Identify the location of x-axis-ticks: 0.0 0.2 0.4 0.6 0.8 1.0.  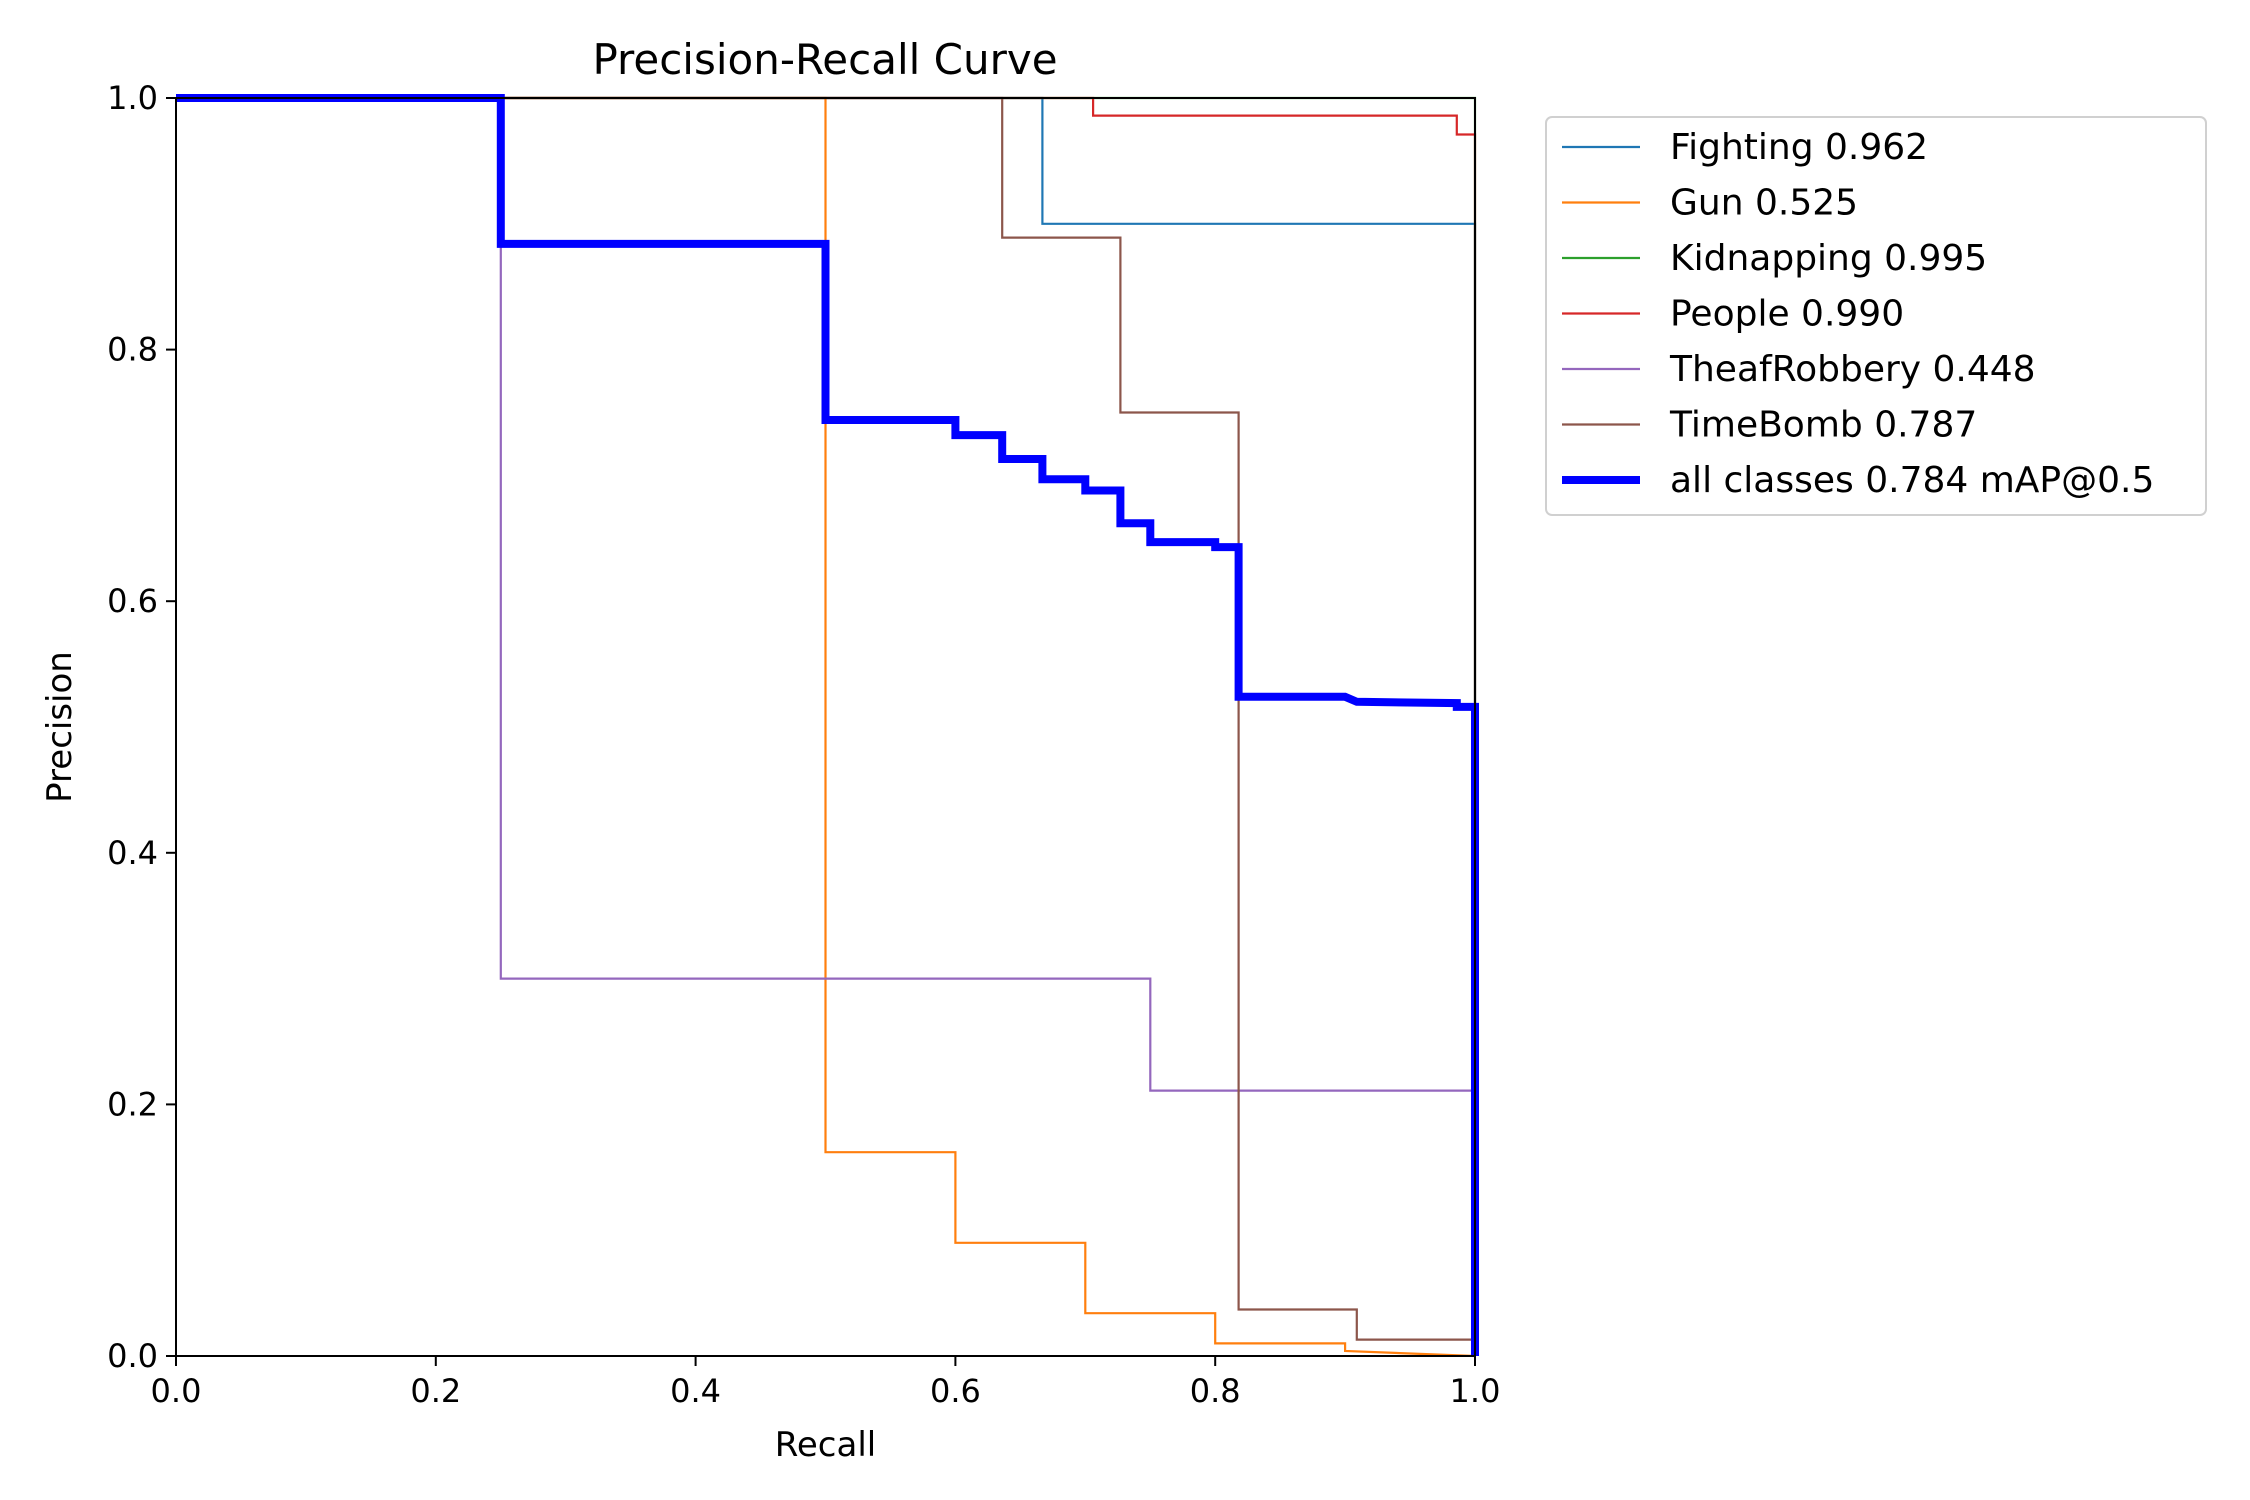
(826, 1383).